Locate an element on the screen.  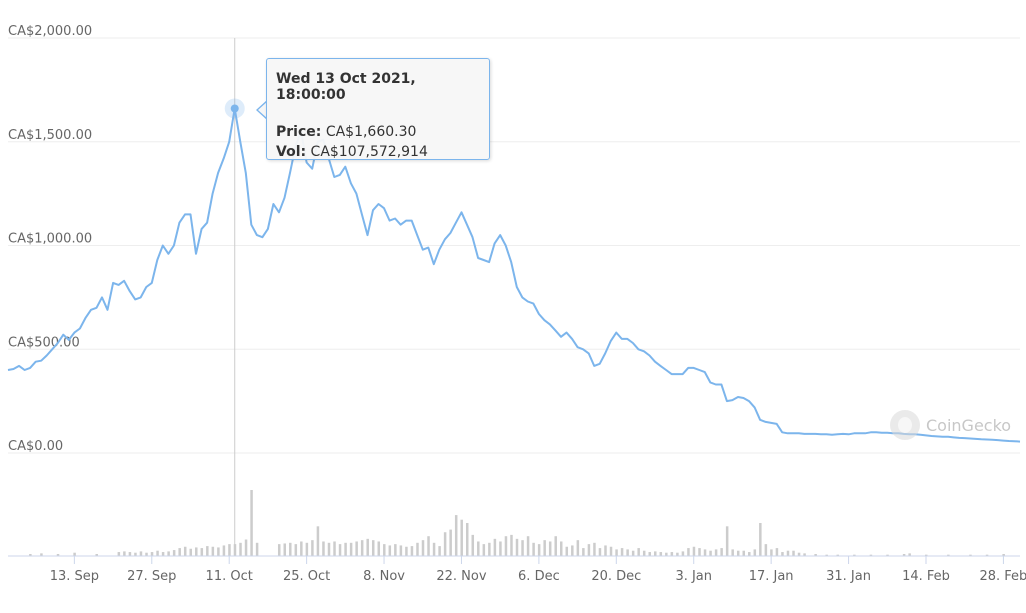
tooltip-vol-value: CA$107,572,914 is located at coordinates (369, 152).